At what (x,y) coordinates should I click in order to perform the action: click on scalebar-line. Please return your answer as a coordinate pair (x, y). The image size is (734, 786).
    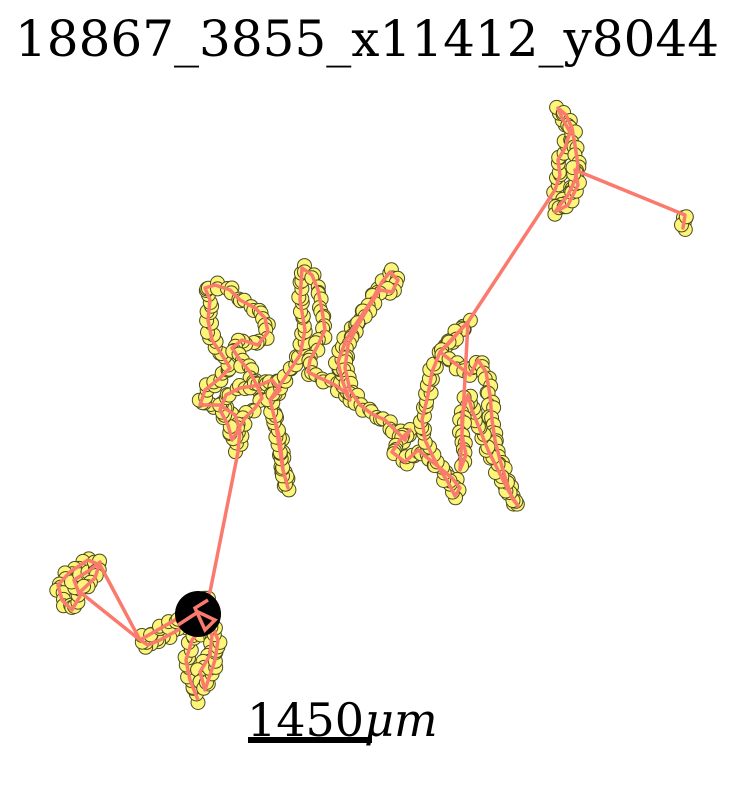
    Looking at the image, I should click on (310, 740).